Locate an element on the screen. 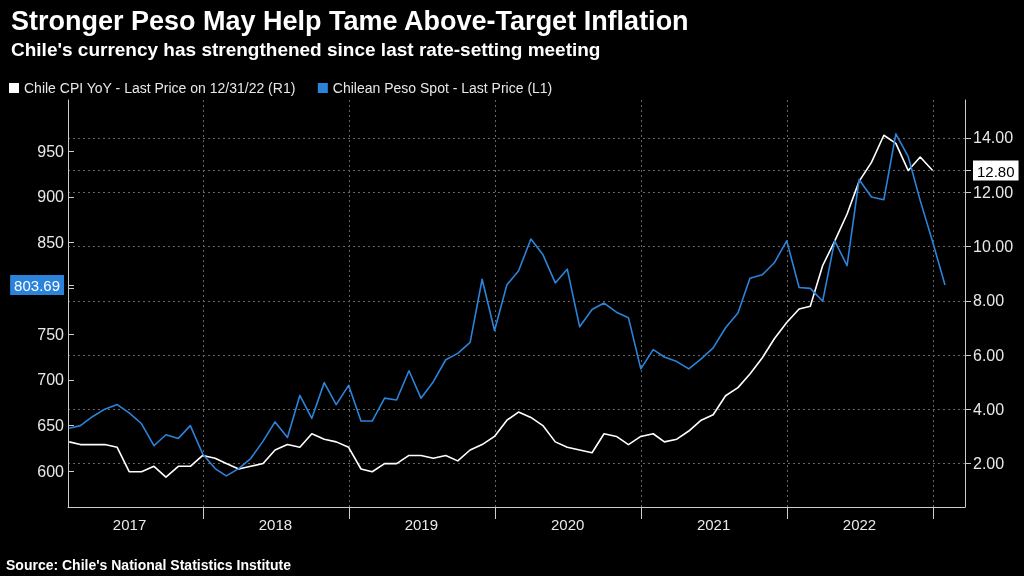 The width and height of the screenshot is (1024, 576). y2-tick-label: 10.00 is located at coordinates (993, 247).